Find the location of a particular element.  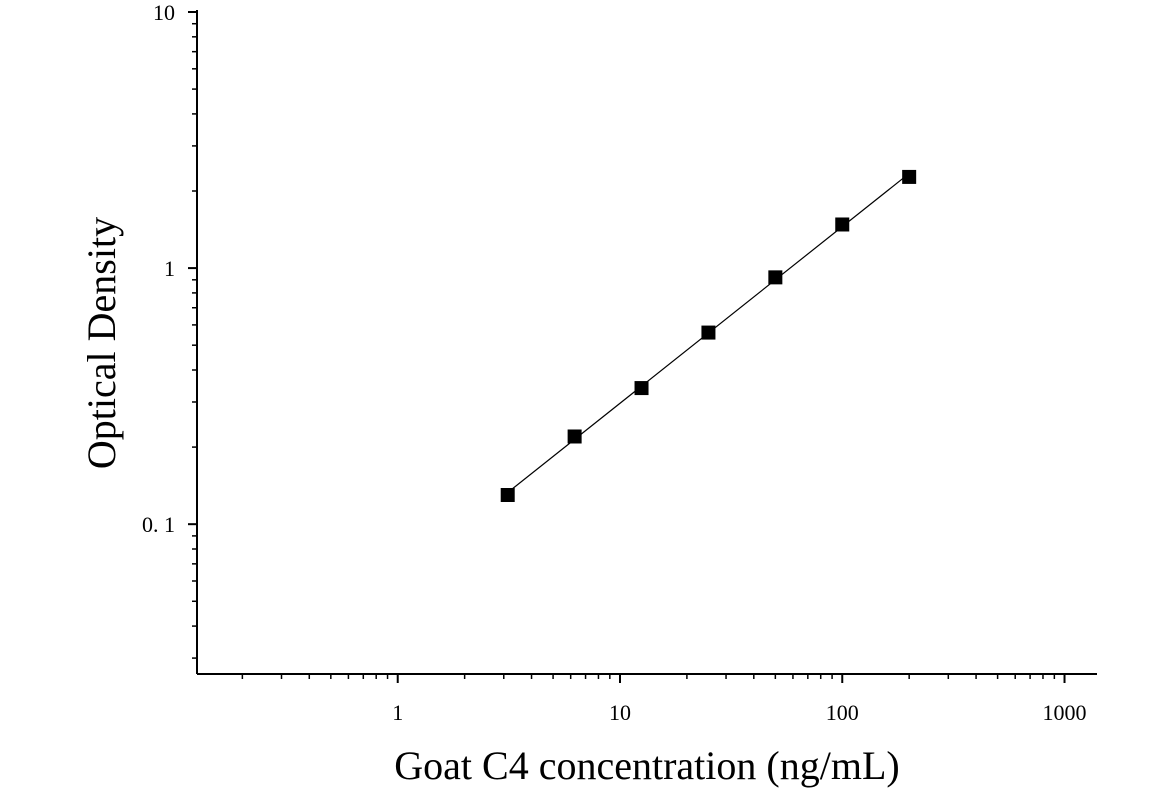

y-tick-label: 0. 1 is located at coordinates (158, 524).